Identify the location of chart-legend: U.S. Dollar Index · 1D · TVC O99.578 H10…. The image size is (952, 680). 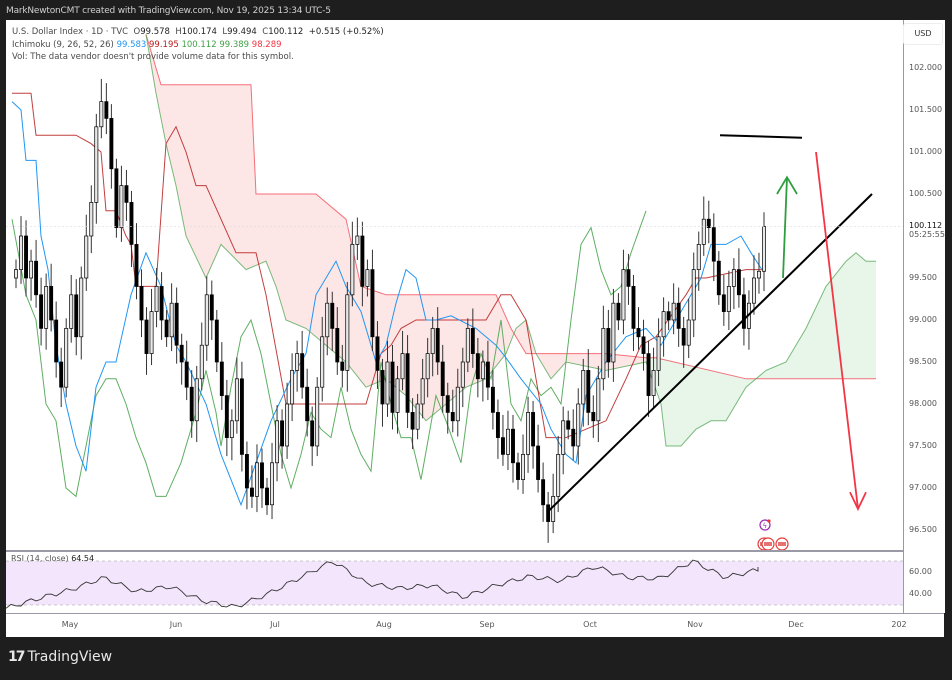
(198, 45).